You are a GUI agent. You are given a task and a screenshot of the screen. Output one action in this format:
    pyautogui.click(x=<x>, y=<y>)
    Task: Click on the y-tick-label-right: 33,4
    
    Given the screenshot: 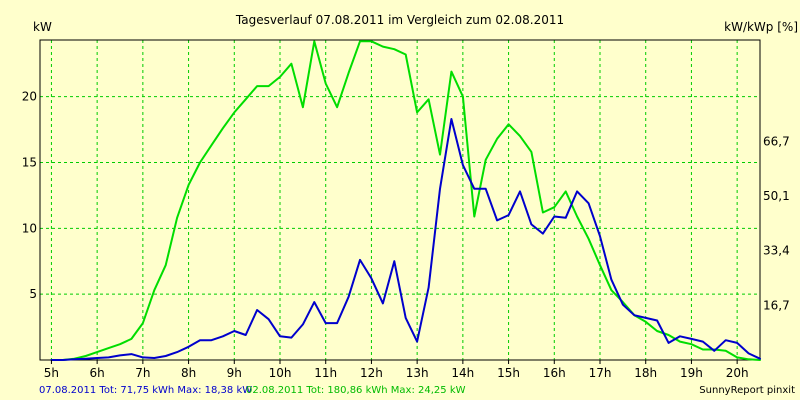 What is the action you would take?
    pyautogui.click(x=776, y=251)
    